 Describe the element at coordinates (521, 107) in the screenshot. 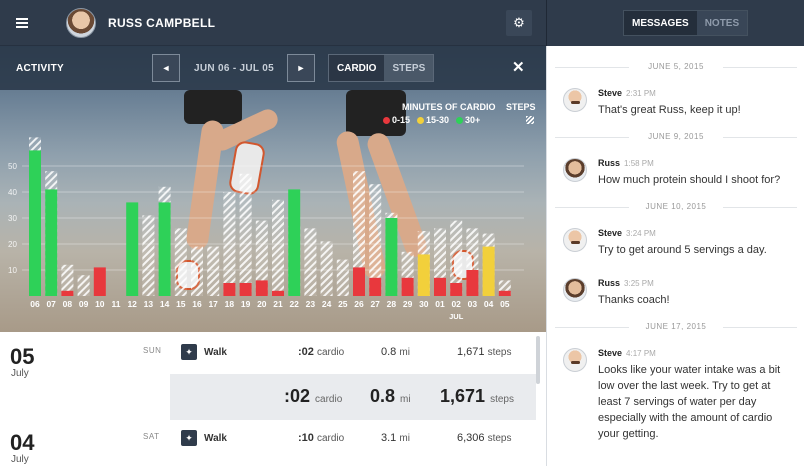

I see `legend-steps-label: STEPS` at that location.